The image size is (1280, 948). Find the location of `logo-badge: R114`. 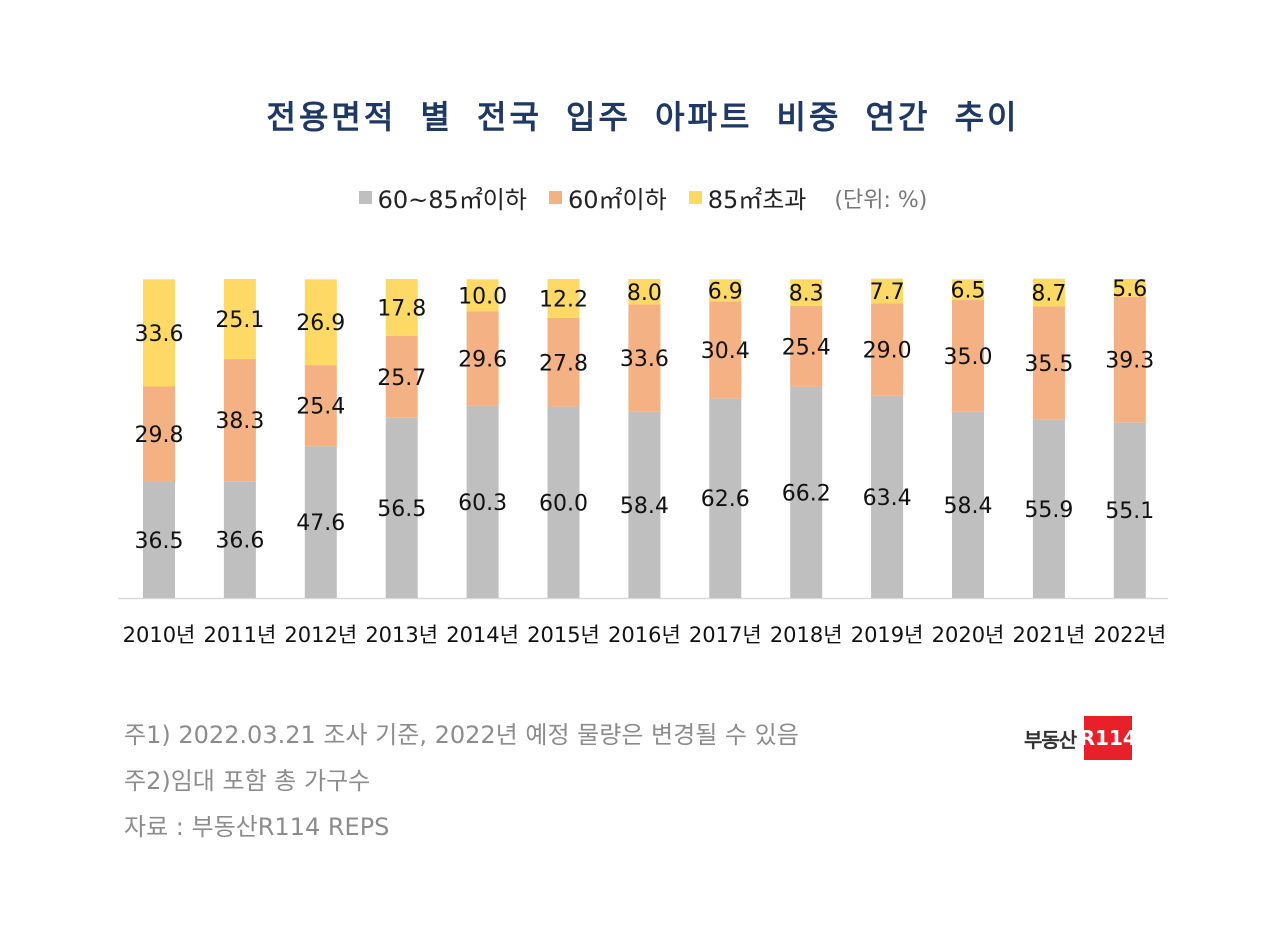

logo-badge: R114 is located at coordinates (1108, 738).